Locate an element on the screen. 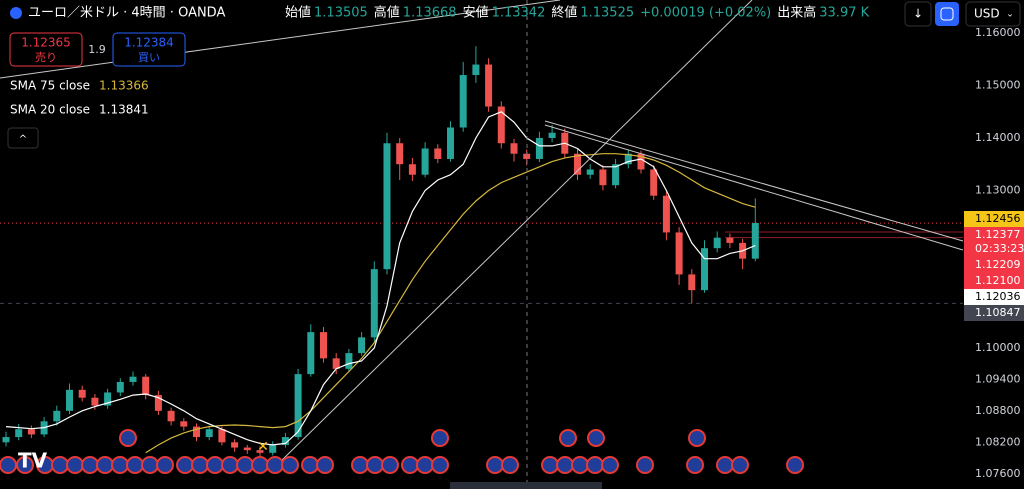 The height and width of the screenshot is (489, 1024). y-tick-label: 1.15000 is located at coordinates (998, 85).